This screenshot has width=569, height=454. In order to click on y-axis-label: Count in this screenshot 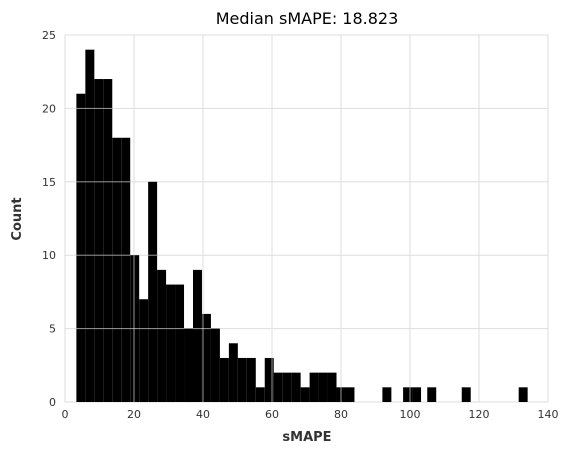, I will do `click(17, 218)`.